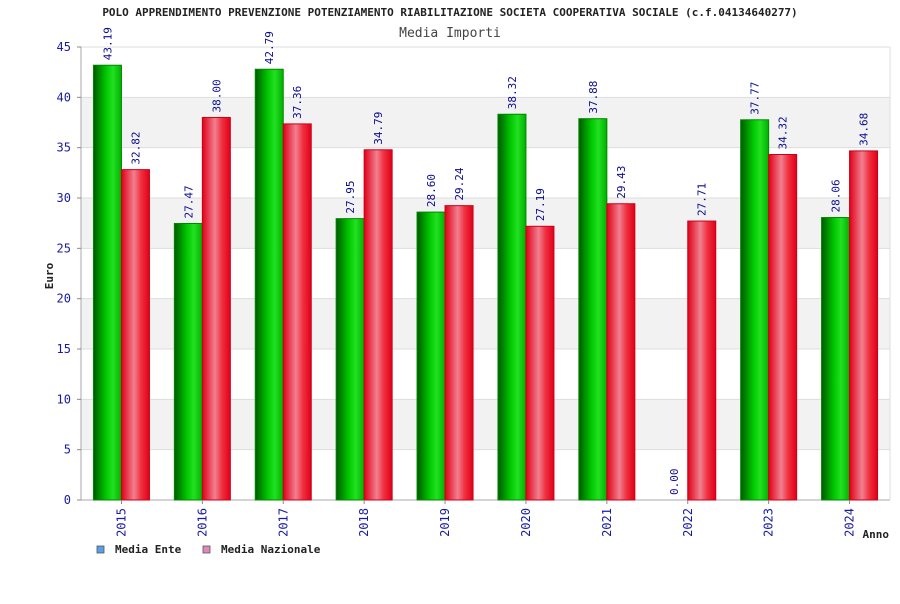  I want to click on y-tick-label: 40, so click(64, 97).